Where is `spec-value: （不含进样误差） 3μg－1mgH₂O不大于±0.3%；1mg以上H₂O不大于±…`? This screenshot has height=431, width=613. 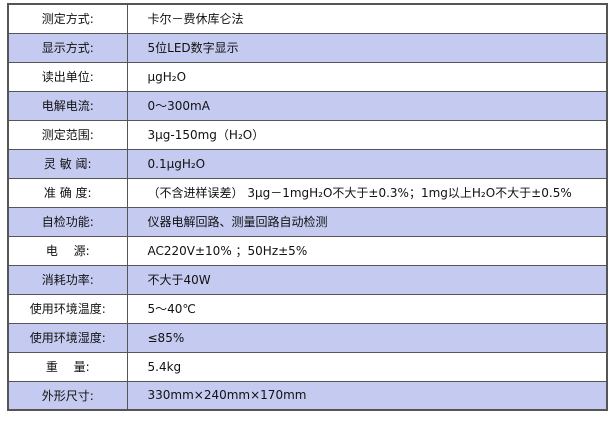 spec-value: （不含进样误差） 3μg－1mgH₂O不大于±0.3%；1mg以上H₂O不大于±… is located at coordinates (367, 192).